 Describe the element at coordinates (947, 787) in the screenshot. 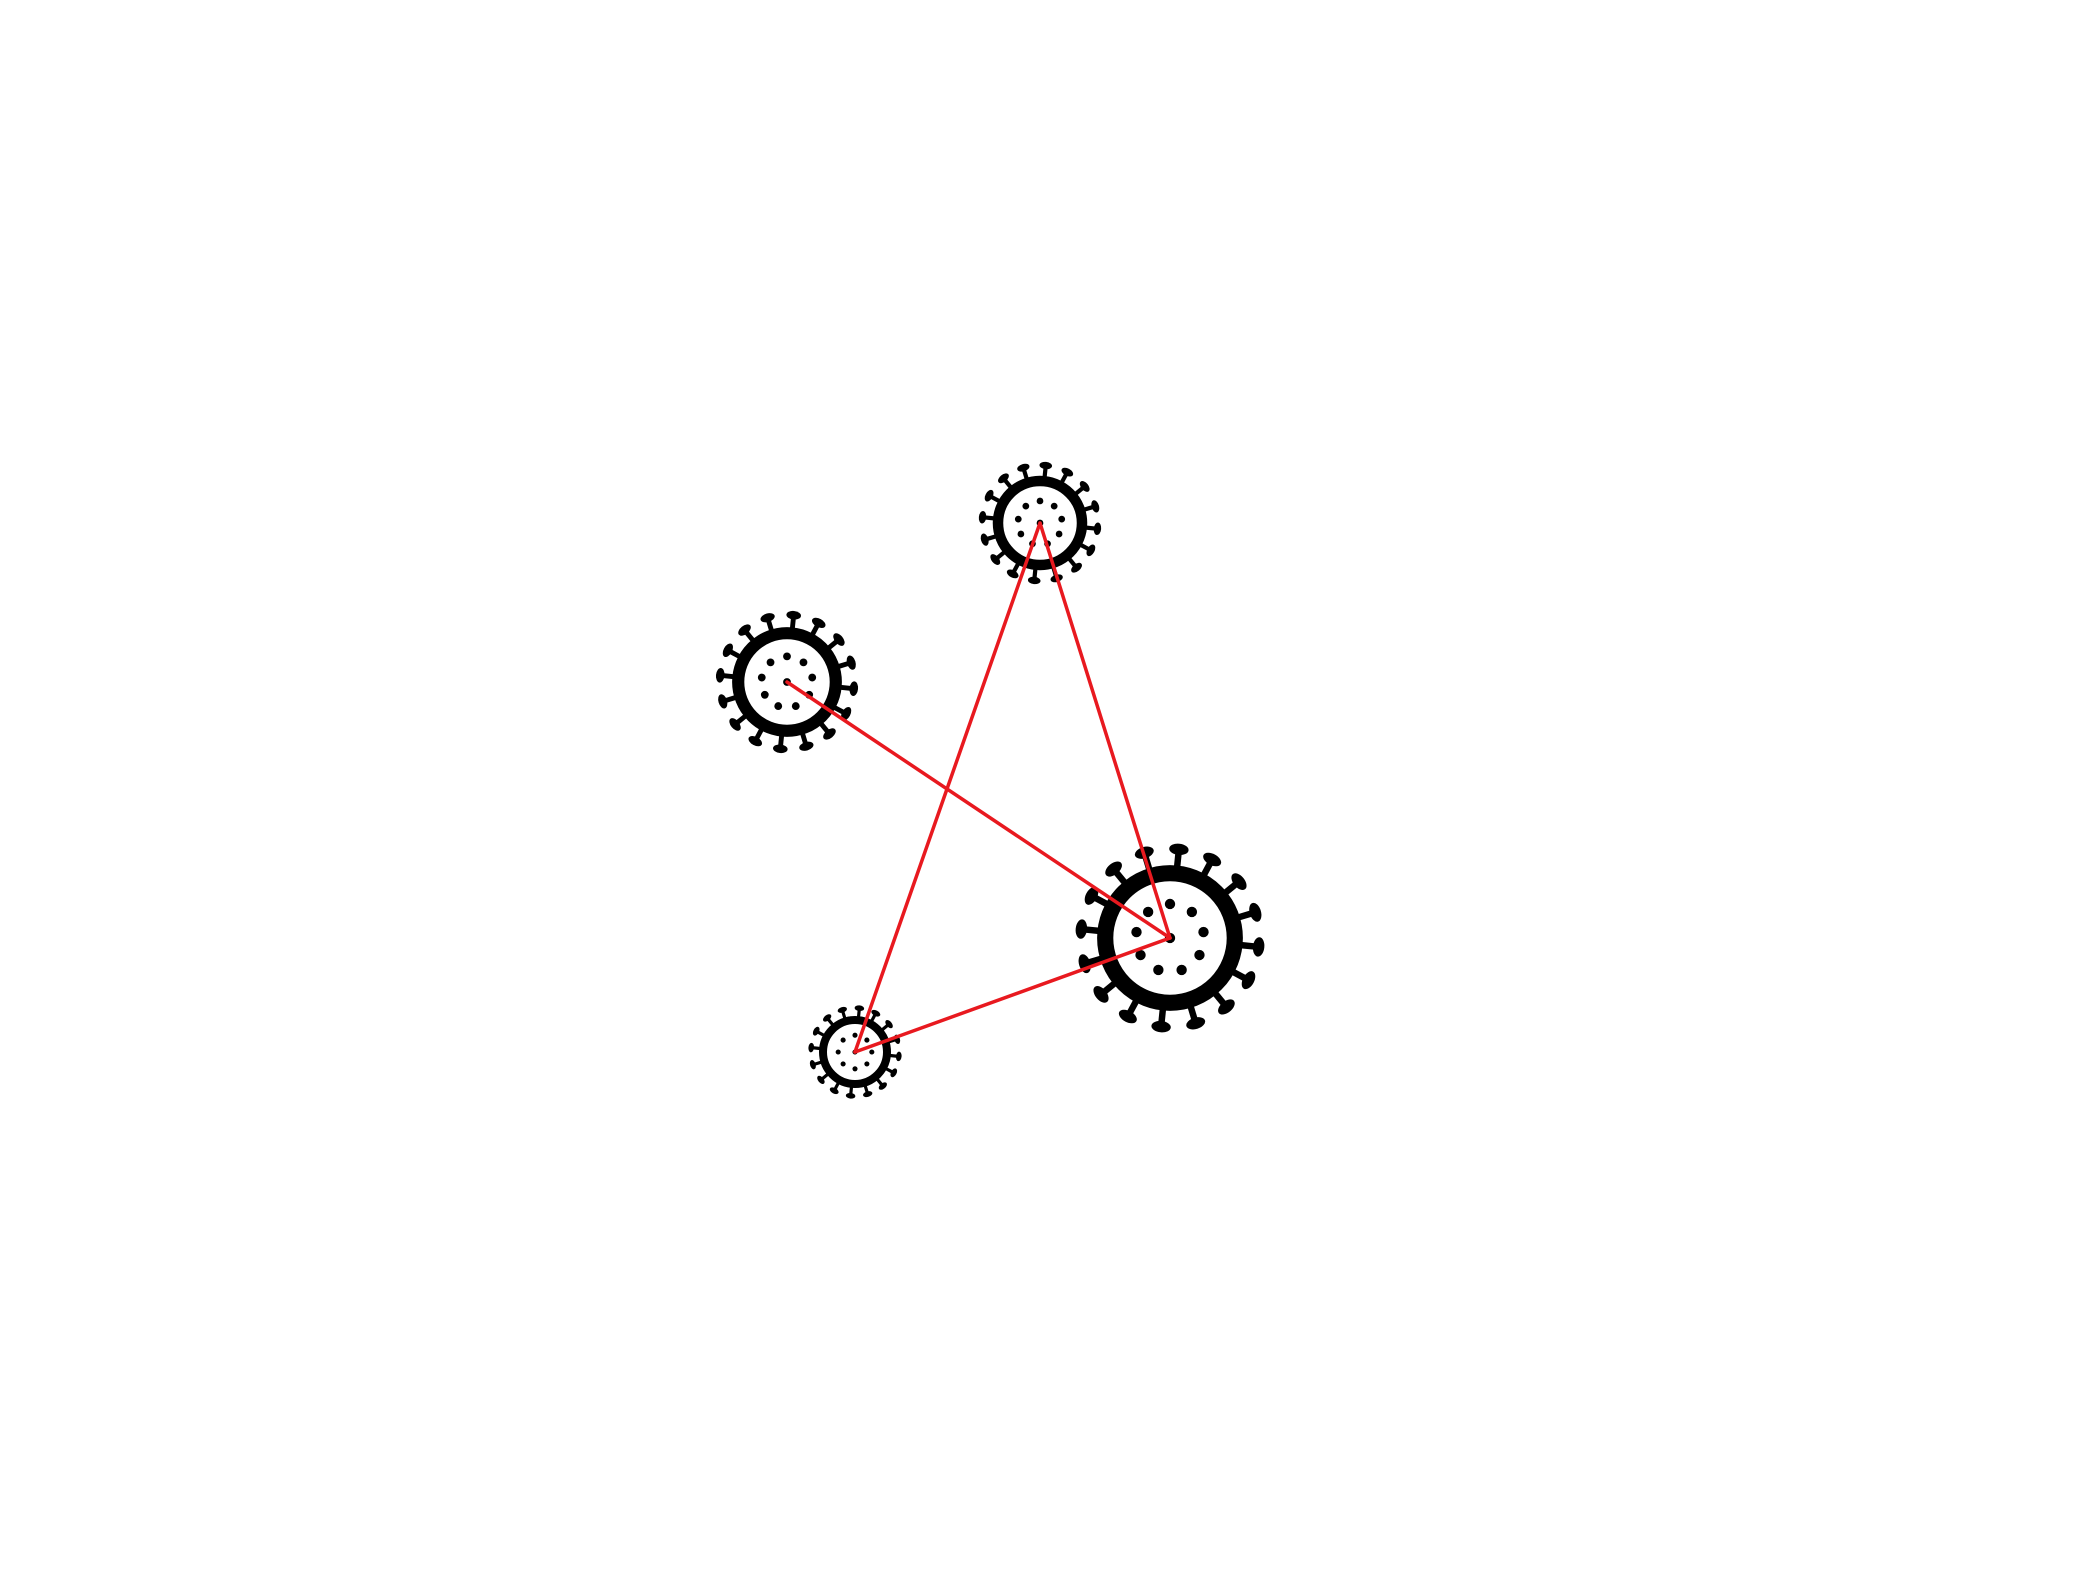

I see `link-virus-top-to-virus-small` at that location.